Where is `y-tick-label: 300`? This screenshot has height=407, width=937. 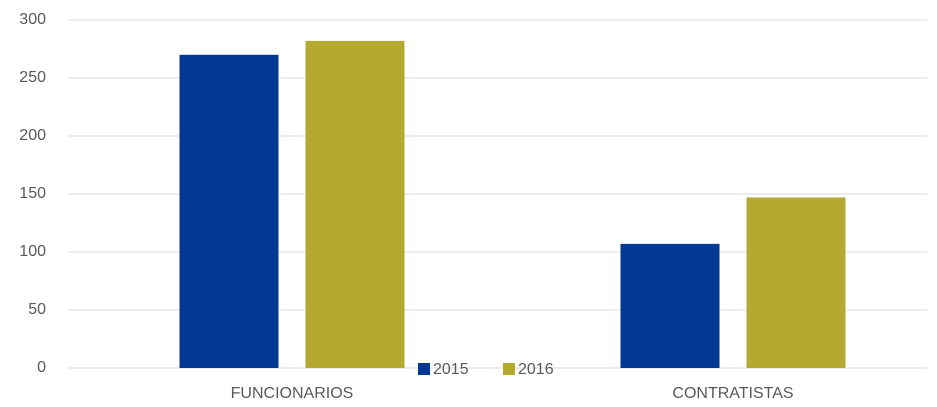
y-tick-label: 300 is located at coordinates (32, 19).